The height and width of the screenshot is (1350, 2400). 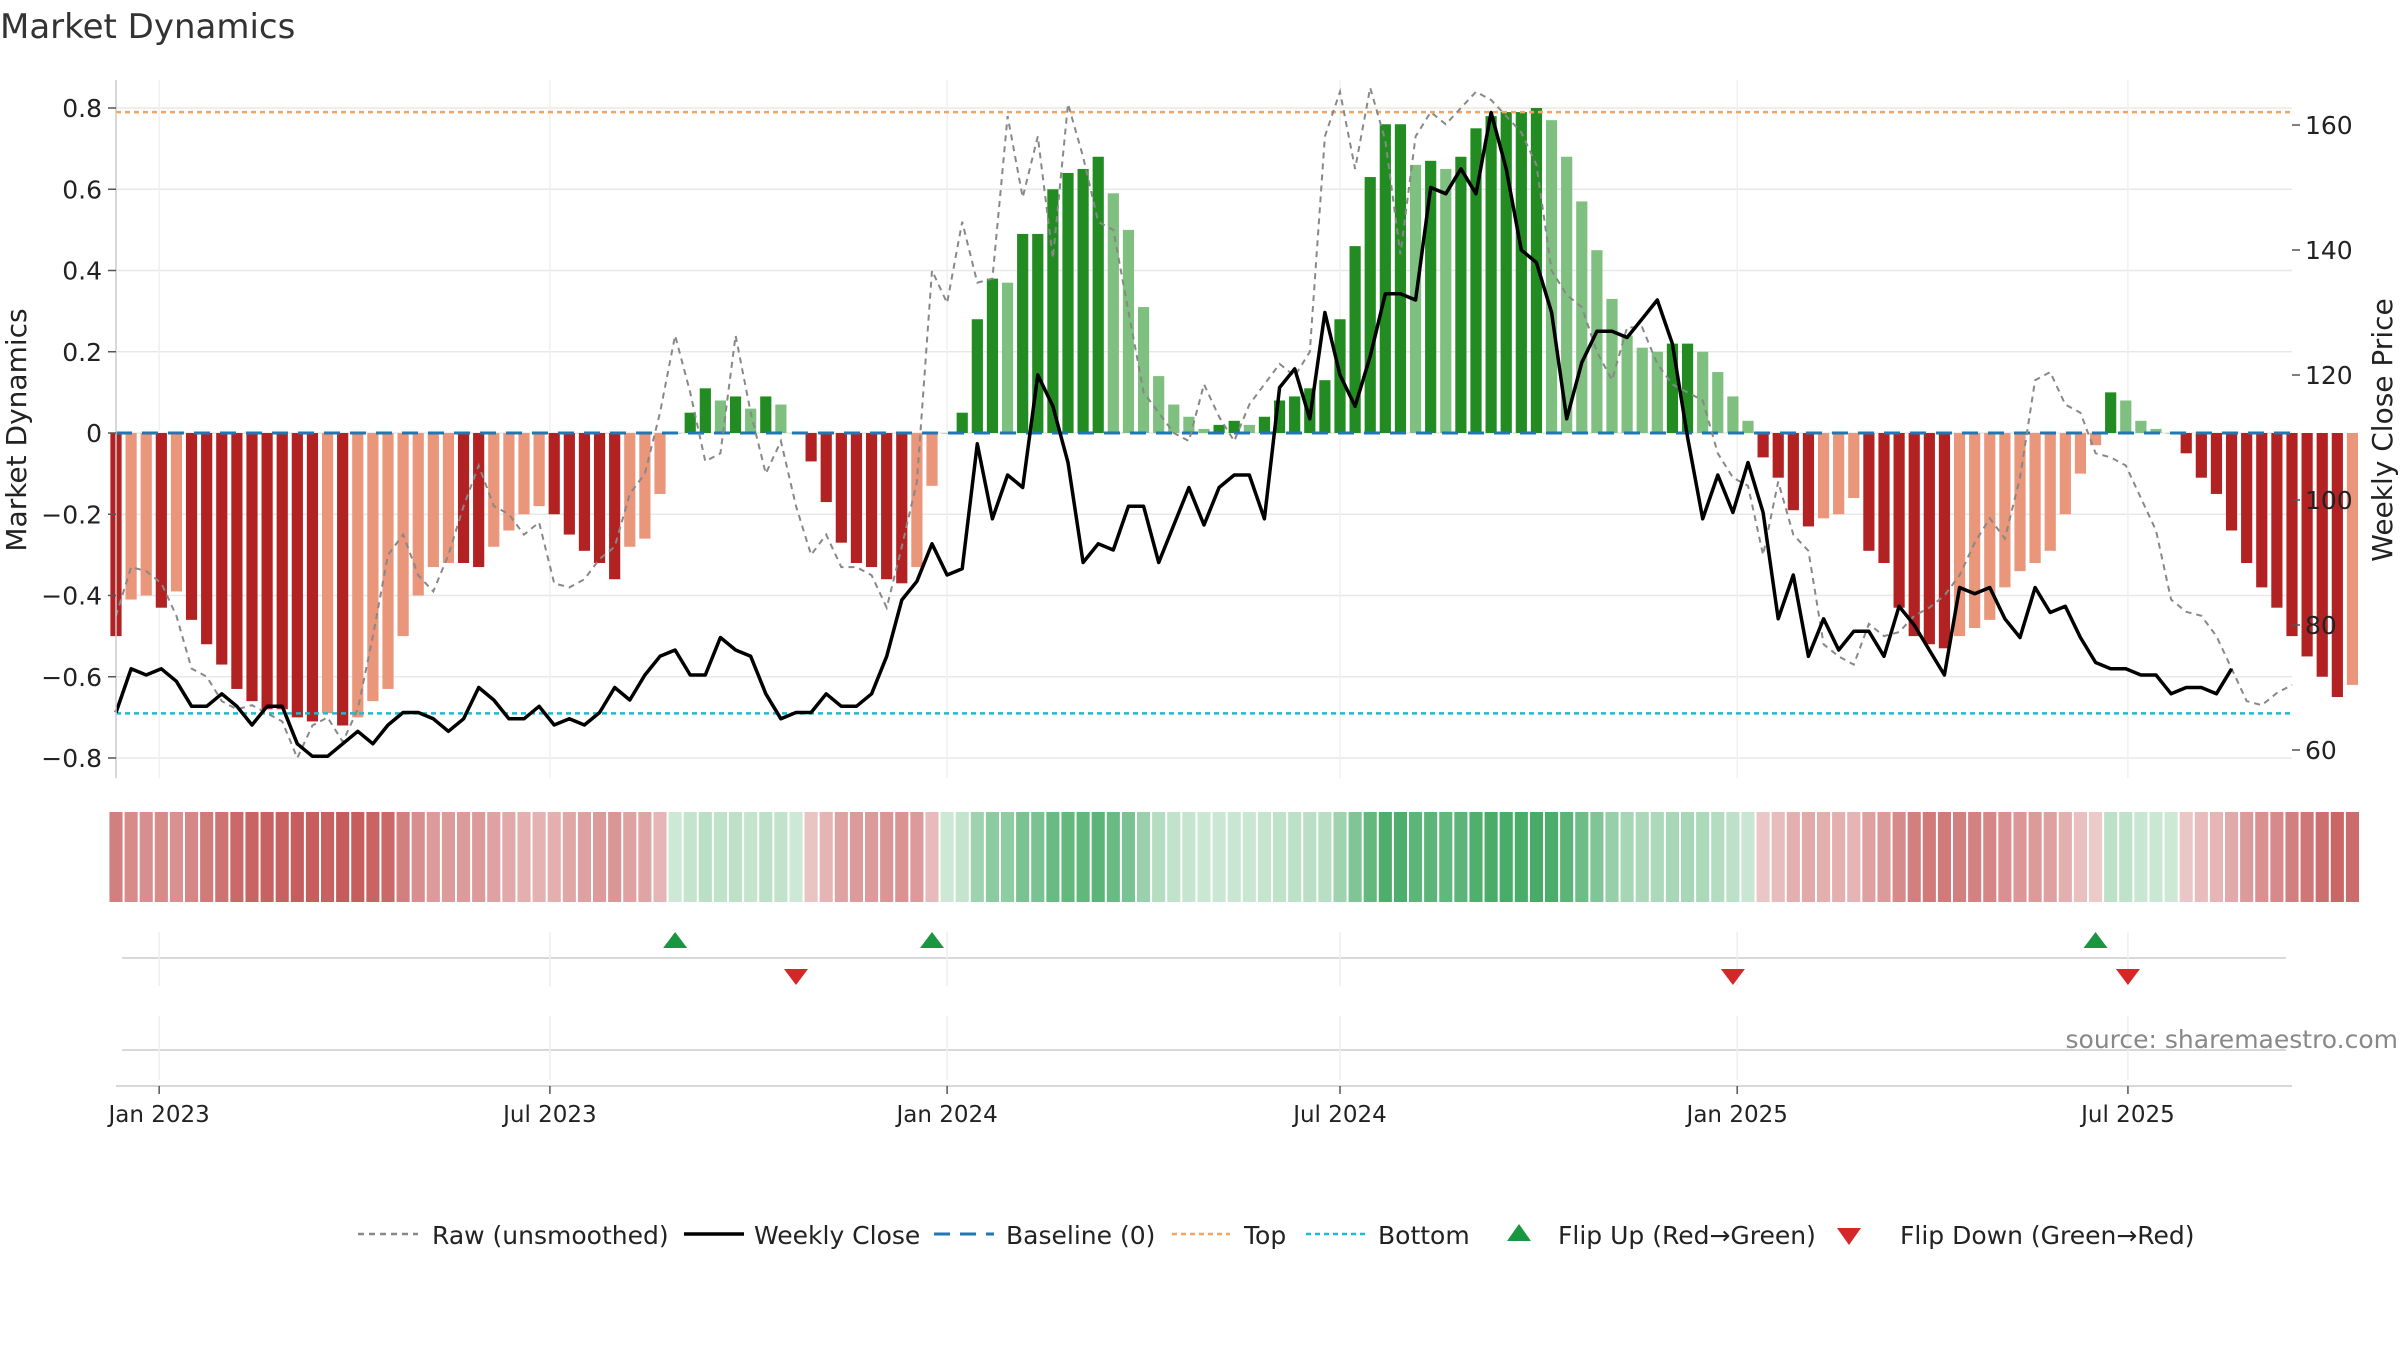 What do you see at coordinates (2329, 125) in the screenshot?
I see `y2-tick-label: 160` at bounding box center [2329, 125].